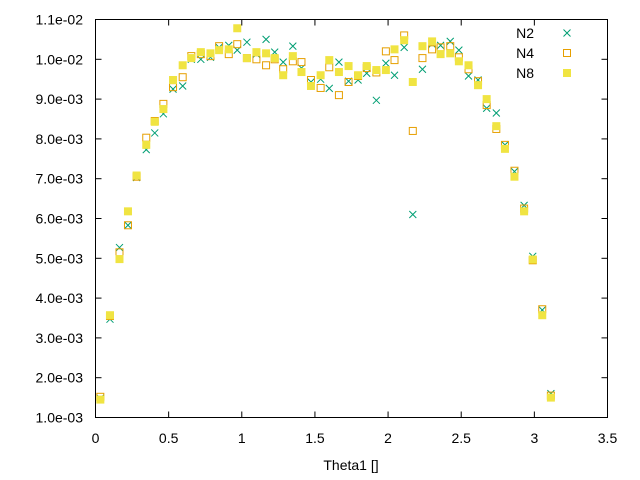 The width and height of the screenshot is (640, 480). Describe the element at coordinates (567, 53) in the screenshot. I see `legend-marker-n4` at that location.